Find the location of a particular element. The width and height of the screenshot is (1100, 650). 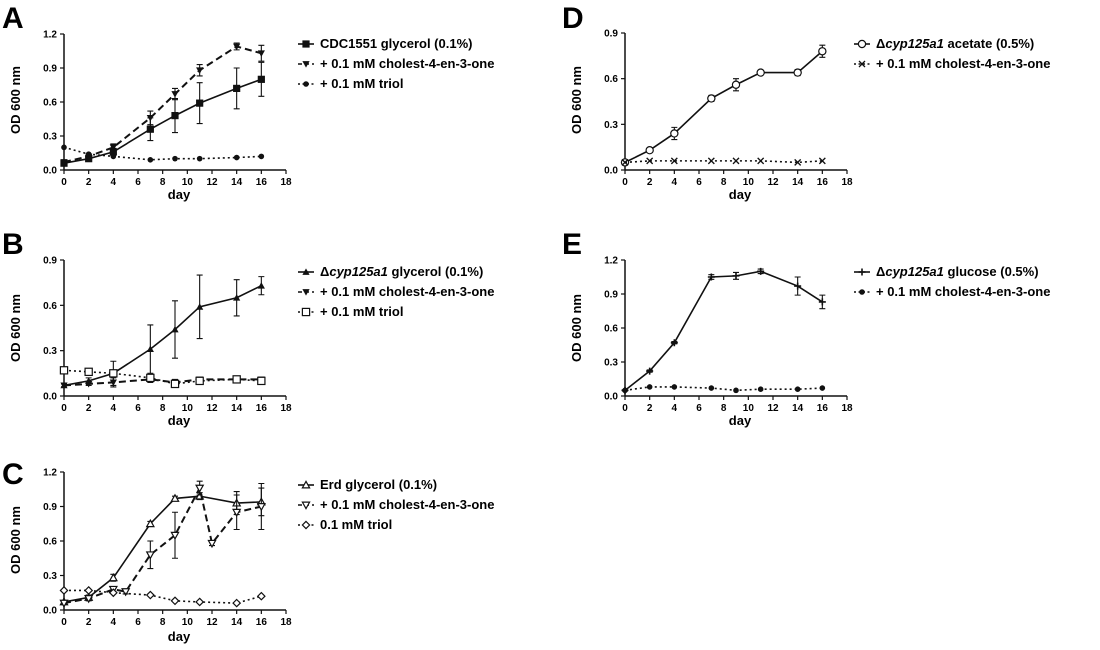

chart-e-y-tick-label: 0.9 is located at coordinates (611, 295).